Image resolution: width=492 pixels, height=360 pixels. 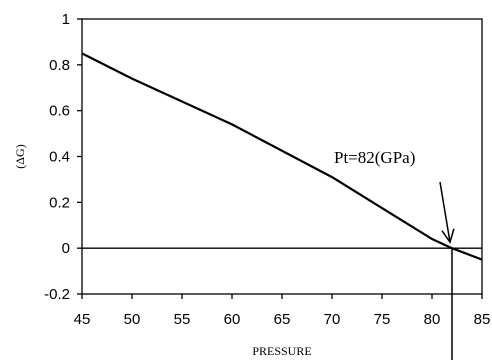 I want to click on x-tick-label: 75, so click(x=382, y=319).